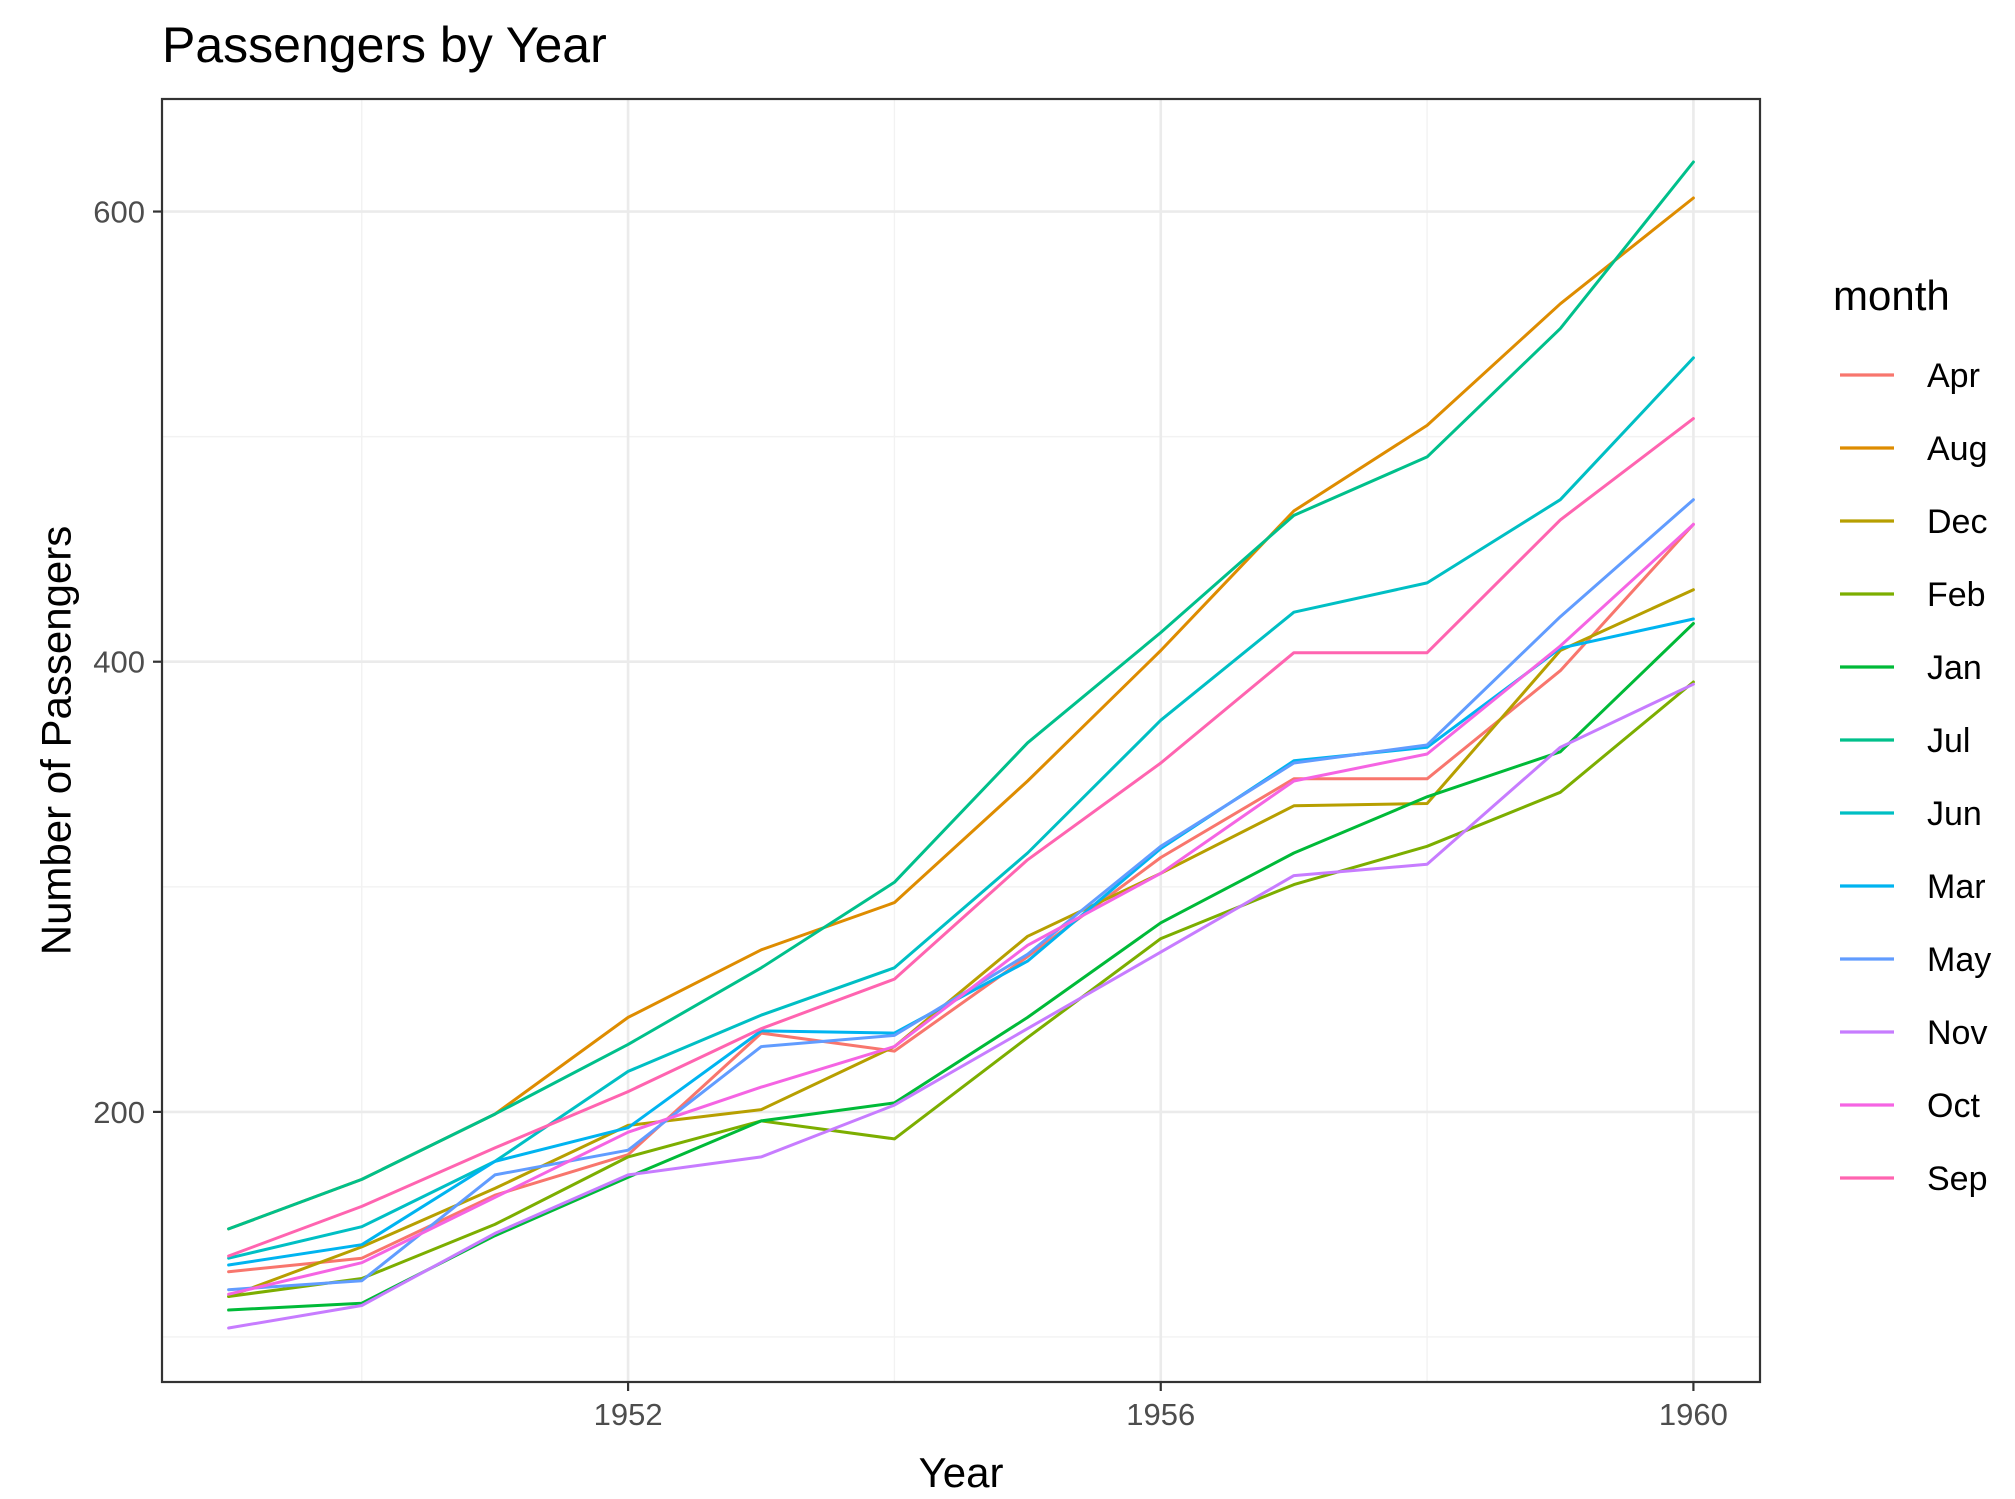 This screenshot has height=1499, width=2015. I want to click on legend-label: Feb, so click(1956, 595).